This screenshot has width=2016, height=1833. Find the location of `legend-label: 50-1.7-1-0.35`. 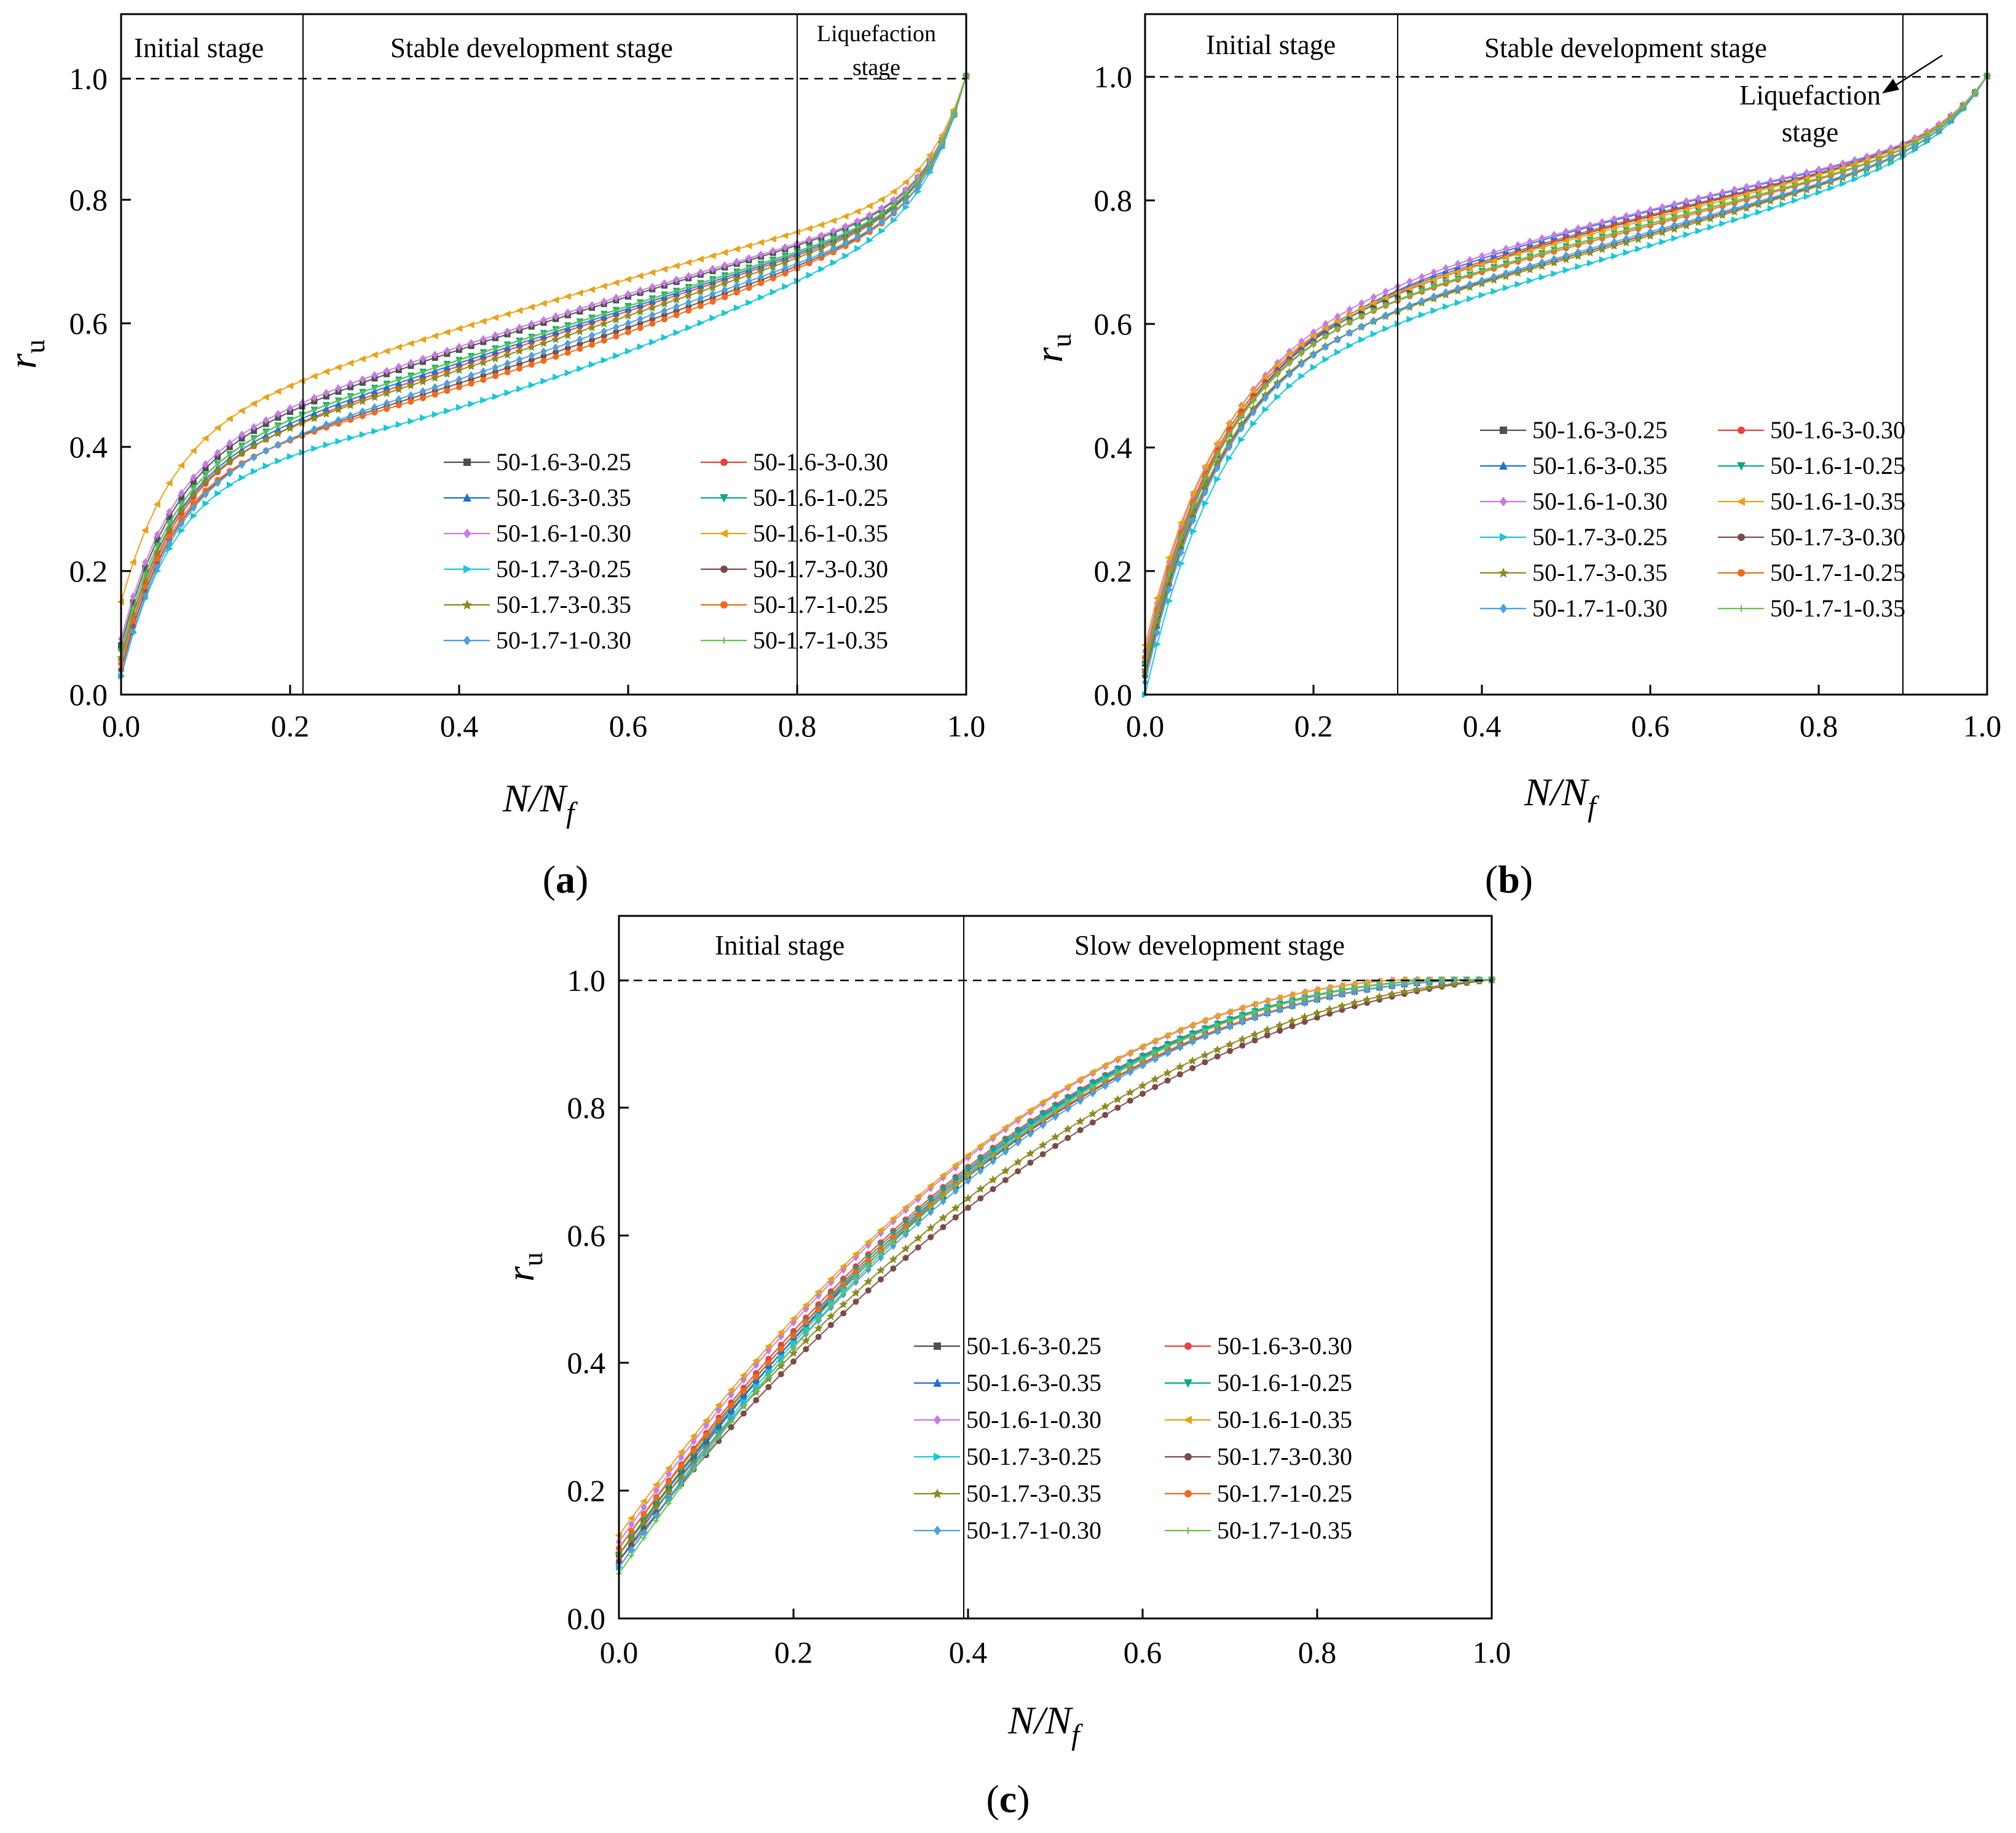

legend-label: 50-1.7-1-0.35 is located at coordinates (1284, 1530).